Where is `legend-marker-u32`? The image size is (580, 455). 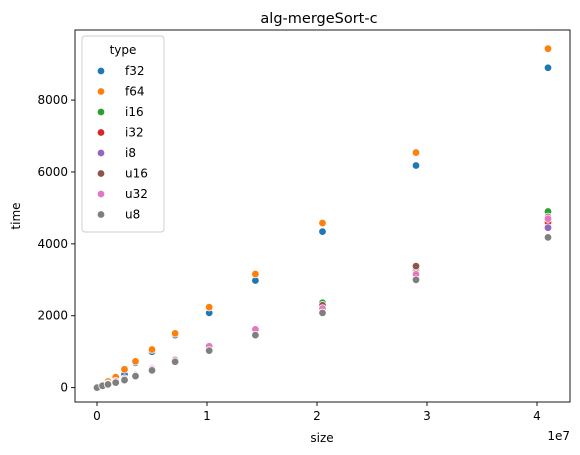 legend-marker-u32 is located at coordinates (101, 194).